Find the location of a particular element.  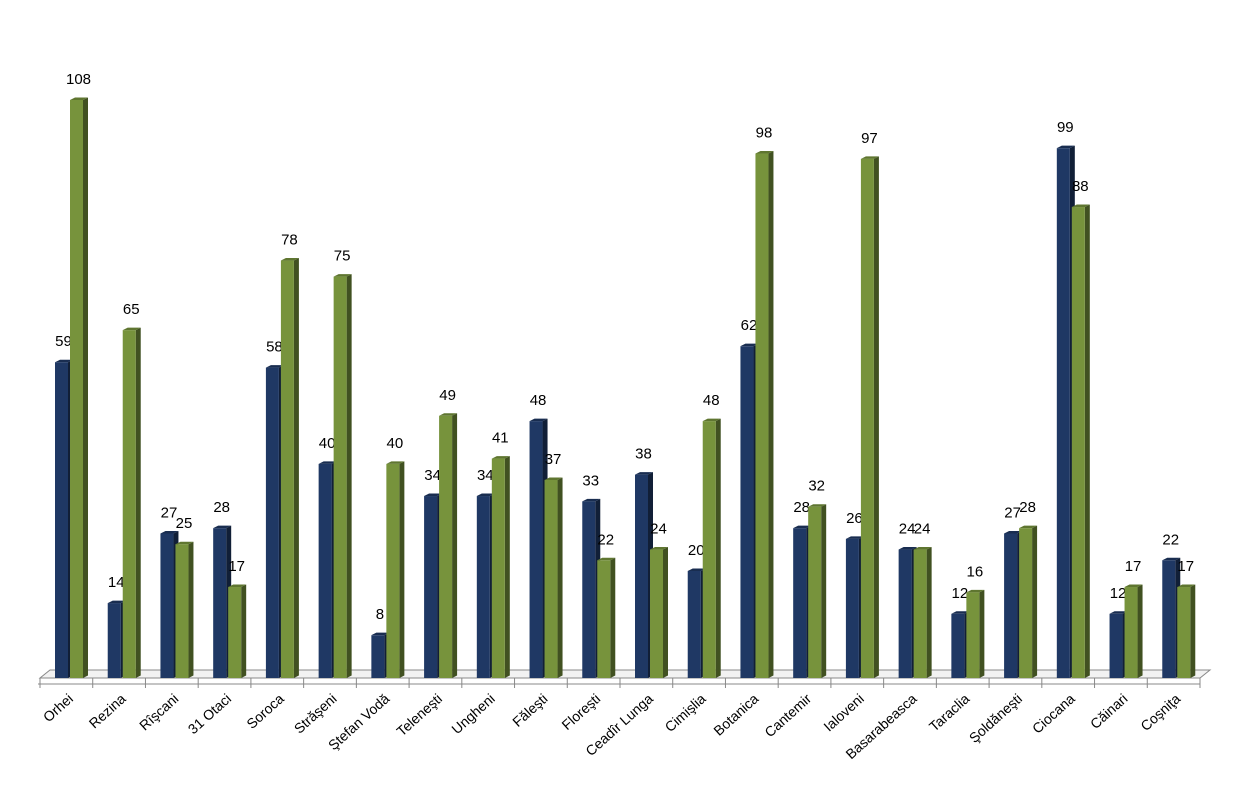

x-tick-label: Ciocana is located at coordinates (1053, 713).